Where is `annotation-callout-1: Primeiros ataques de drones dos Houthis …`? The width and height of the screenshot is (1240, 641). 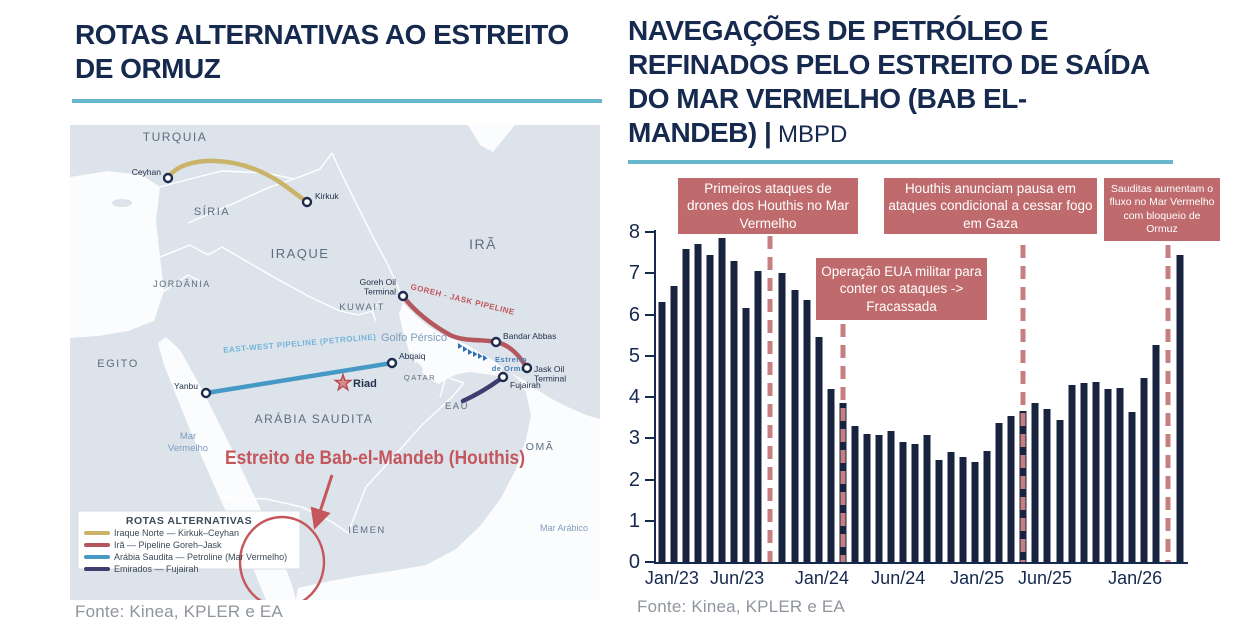
annotation-callout-1: Primeiros ataques de drones dos Houthis … is located at coordinates (768, 206).